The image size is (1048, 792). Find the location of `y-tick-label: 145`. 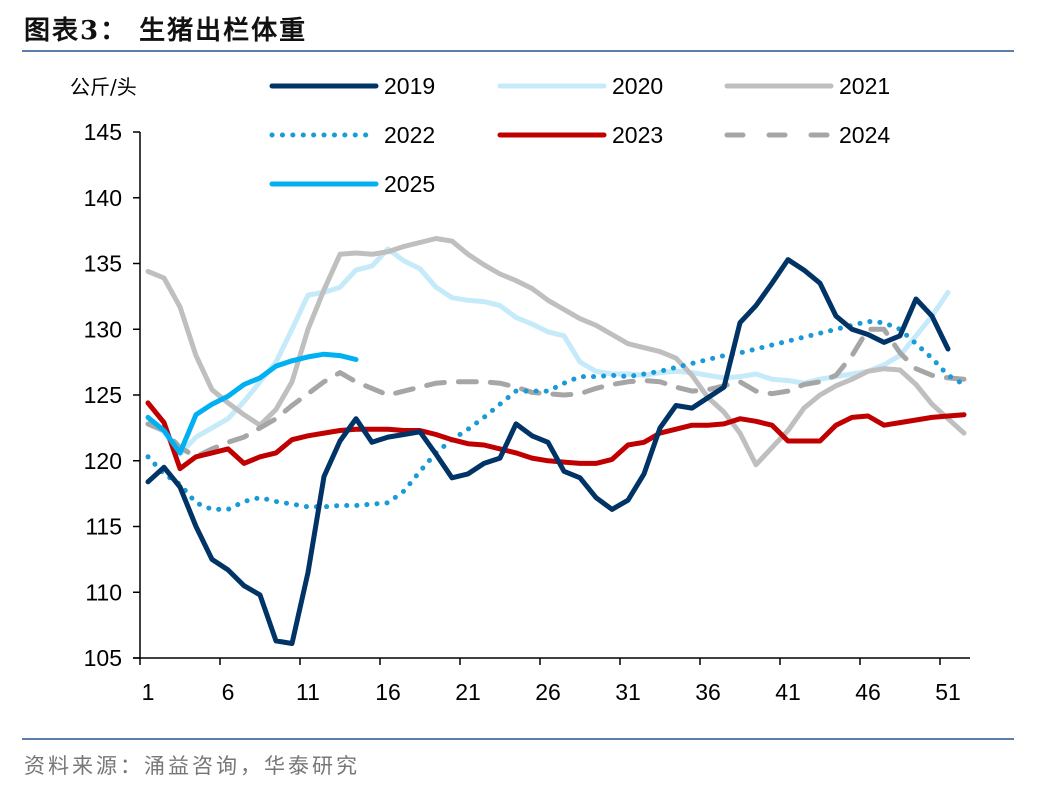

y-tick-label: 145 is located at coordinates (103, 132).